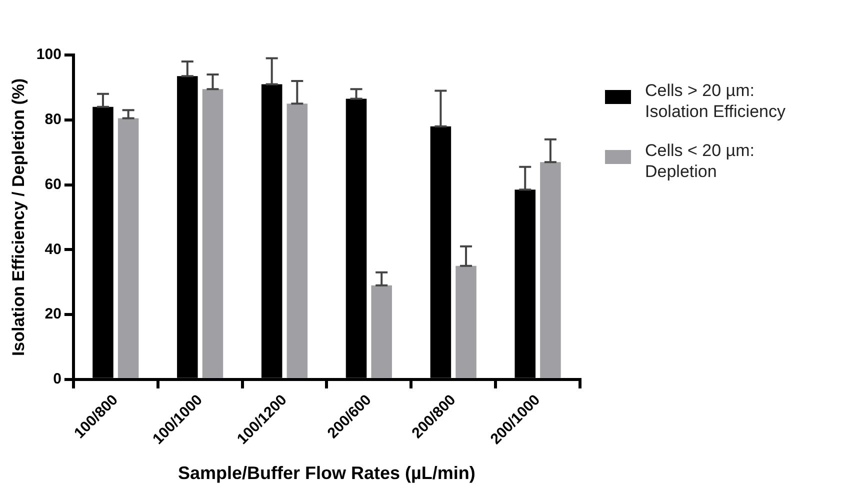 This screenshot has height=494, width=858. I want to click on y-tick-label: 60, so click(53, 184).